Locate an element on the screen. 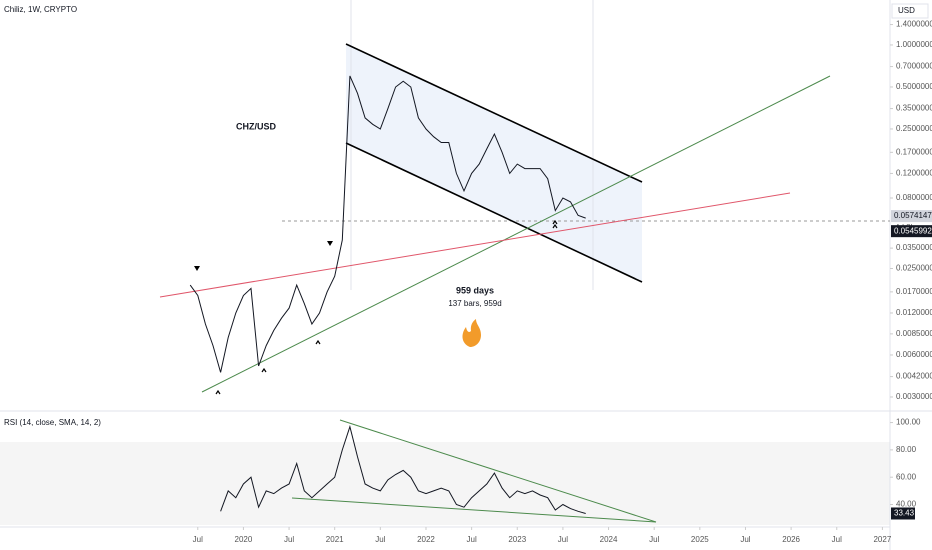 This screenshot has width=932, height=550. currency-box is located at coordinates (910, 11).